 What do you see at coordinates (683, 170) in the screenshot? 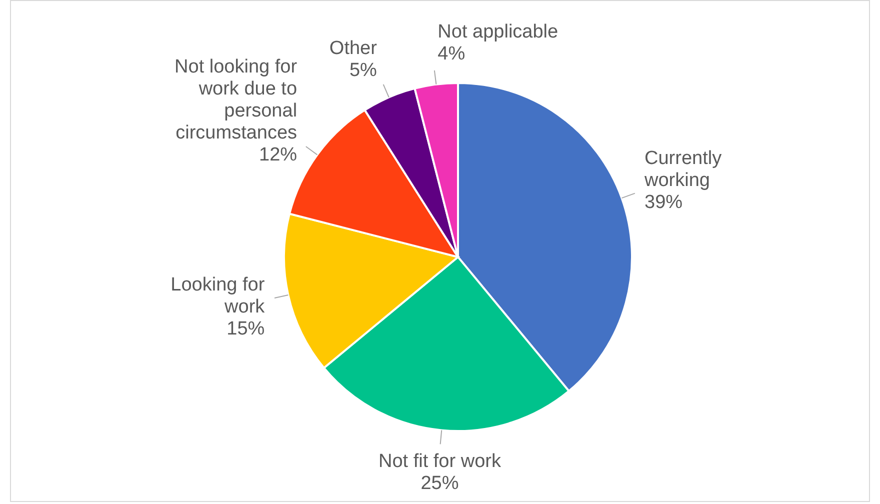
I see `slice-label: Currently working` at bounding box center [683, 170].